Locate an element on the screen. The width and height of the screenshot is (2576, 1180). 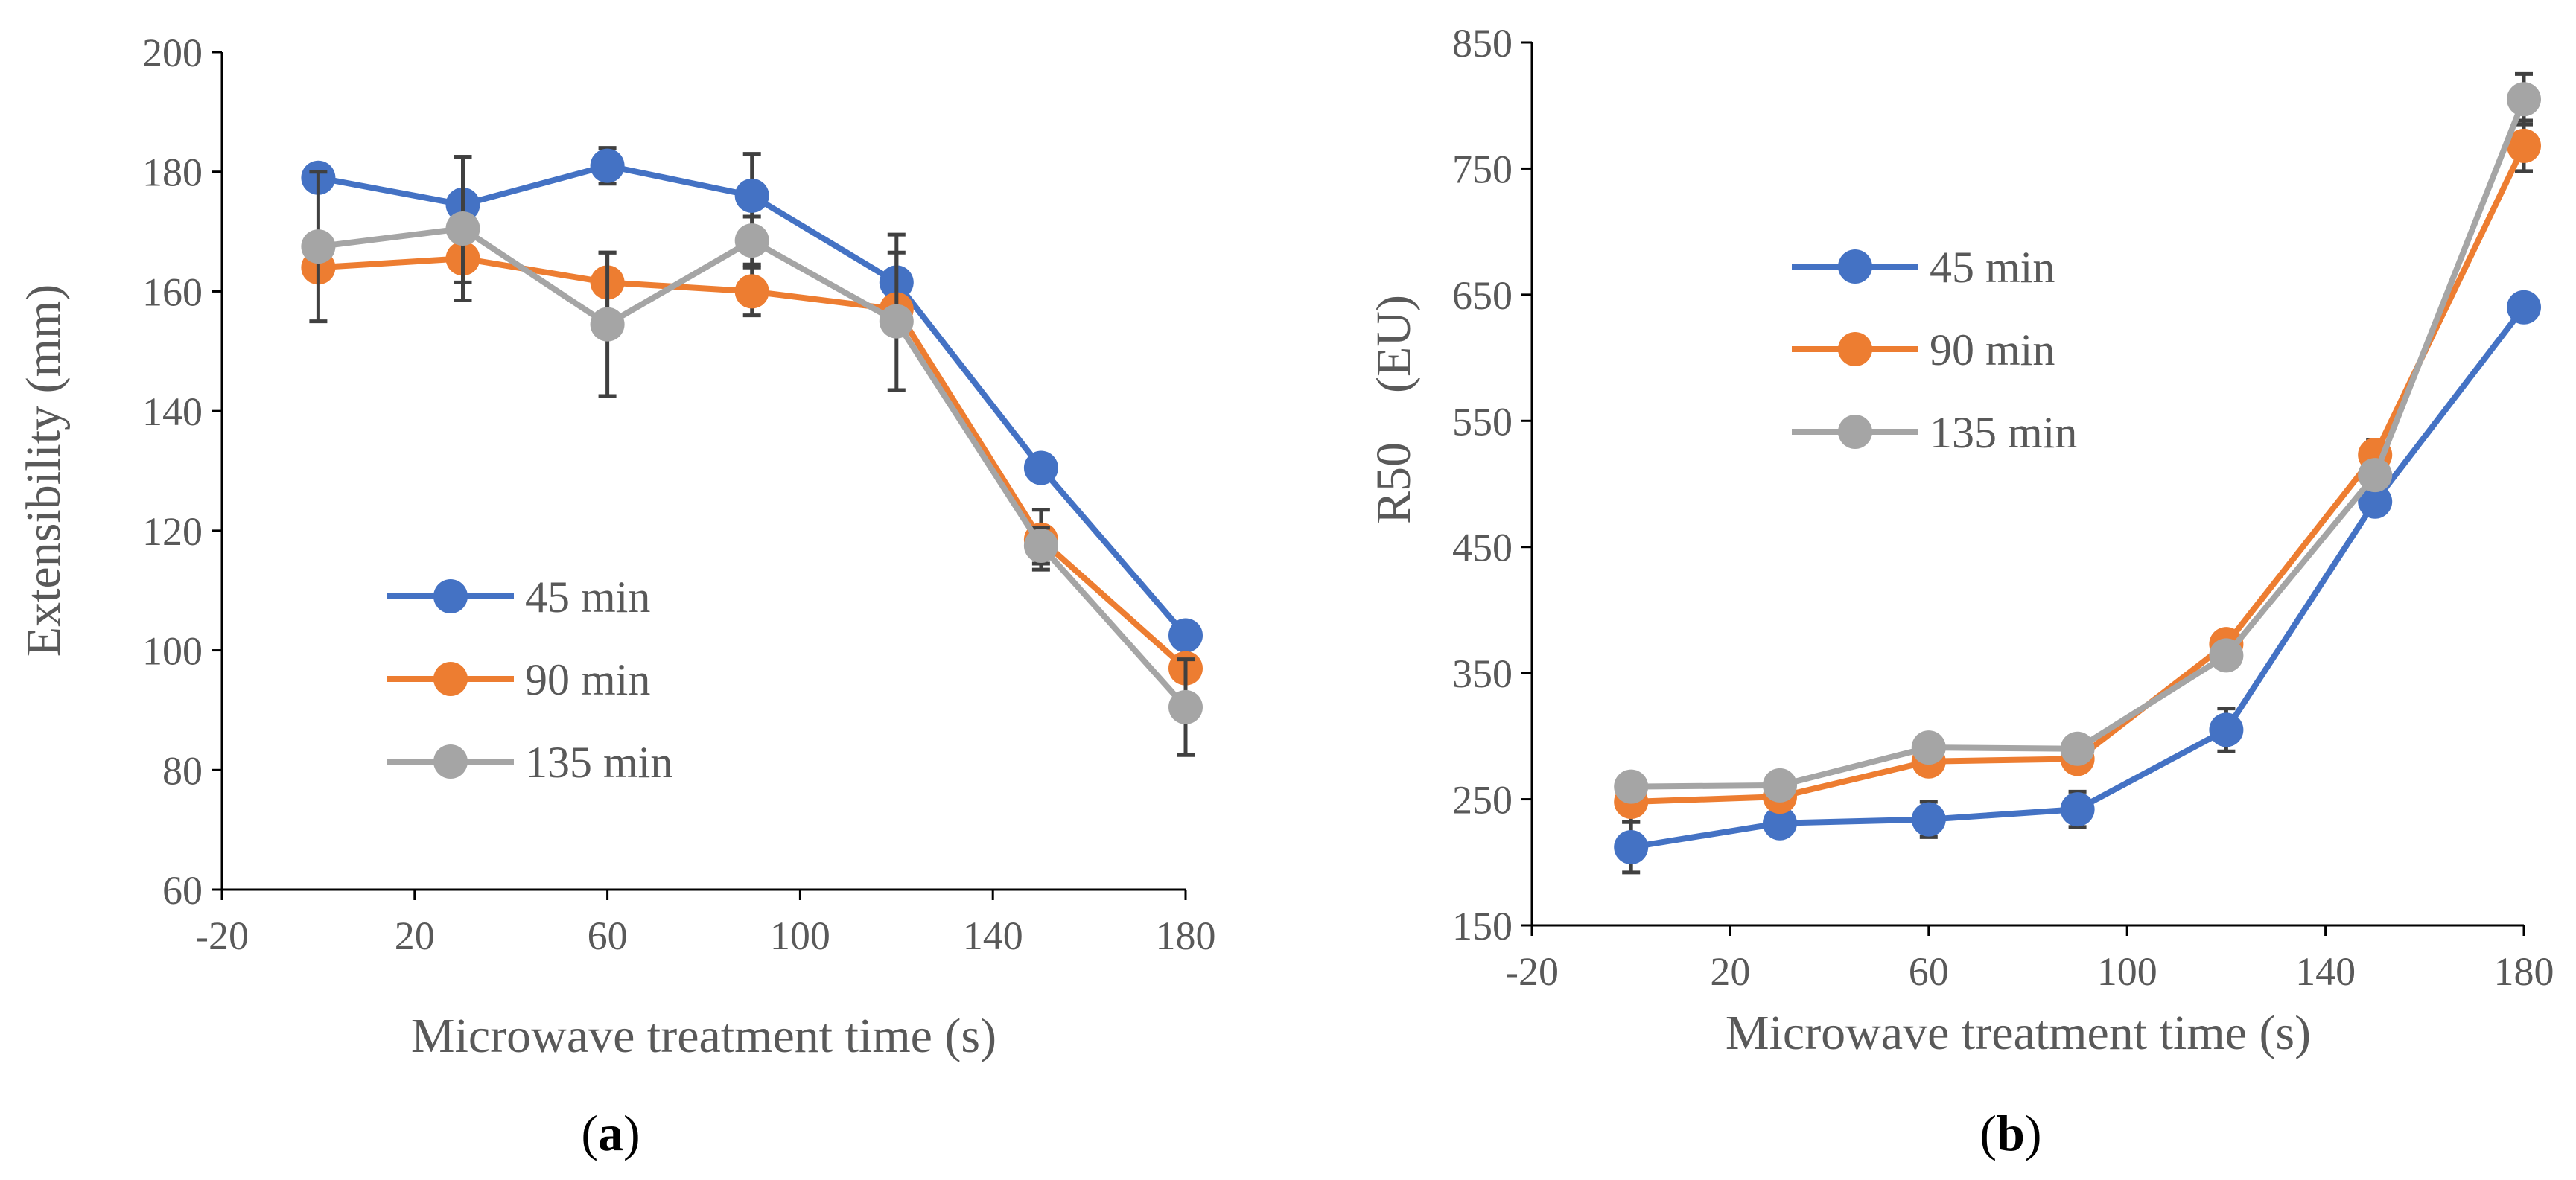
y-axis-title: Extensibility (mm) is located at coordinates (43, 470).